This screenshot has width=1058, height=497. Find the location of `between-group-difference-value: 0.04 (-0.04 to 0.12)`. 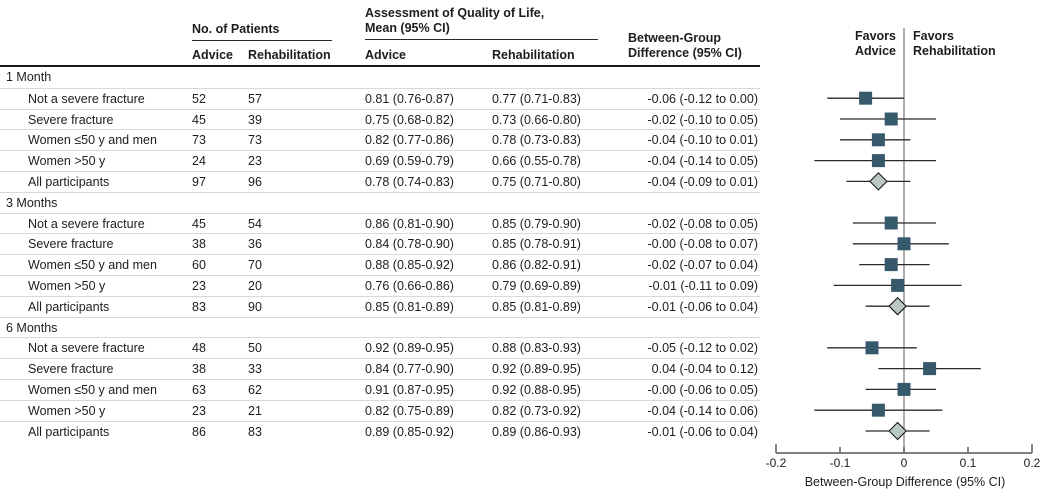

between-group-difference-value: 0.04 (-0.04 to 0.12) is located at coordinates (704, 369).